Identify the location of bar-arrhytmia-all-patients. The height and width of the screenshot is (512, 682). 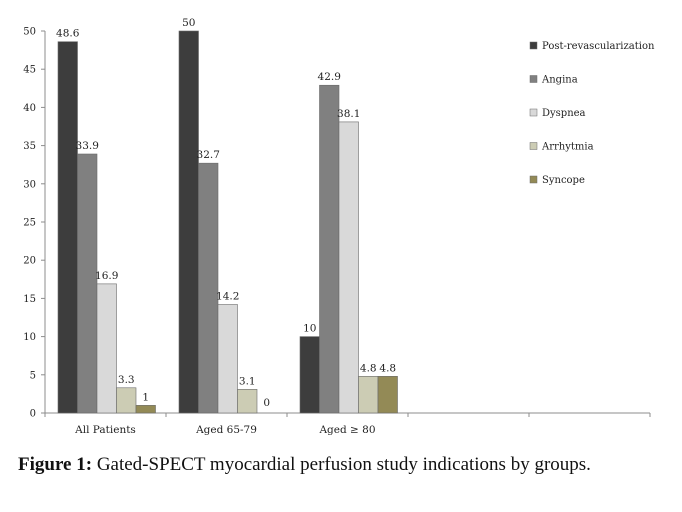
(126, 400).